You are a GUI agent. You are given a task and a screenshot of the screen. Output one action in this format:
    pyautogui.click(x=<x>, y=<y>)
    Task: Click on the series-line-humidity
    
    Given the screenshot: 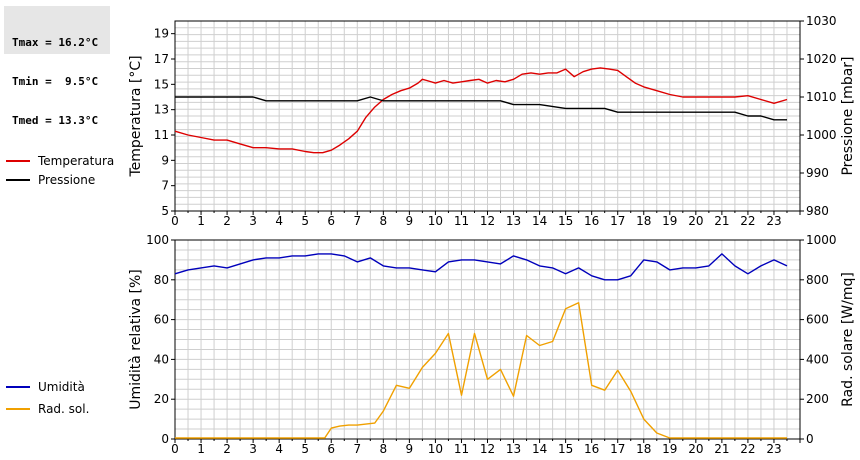 What is the action you would take?
    pyautogui.click(x=481, y=267)
    